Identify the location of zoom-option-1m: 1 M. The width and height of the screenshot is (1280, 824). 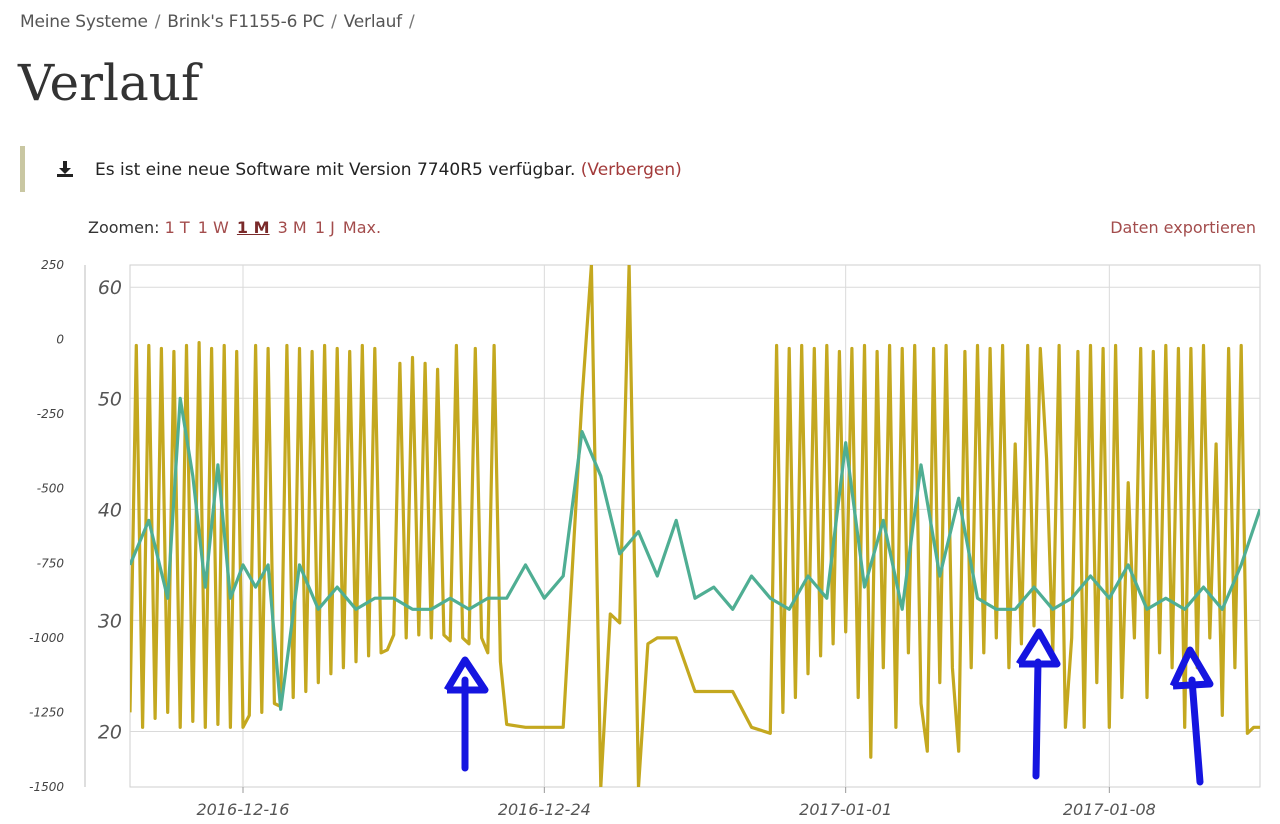
(253, 227).